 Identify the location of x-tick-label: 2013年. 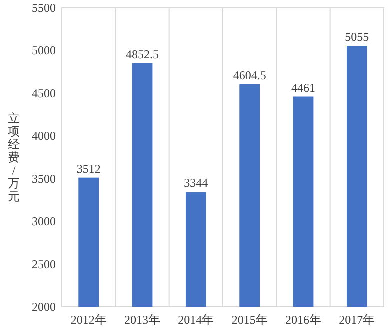
(142, 320).